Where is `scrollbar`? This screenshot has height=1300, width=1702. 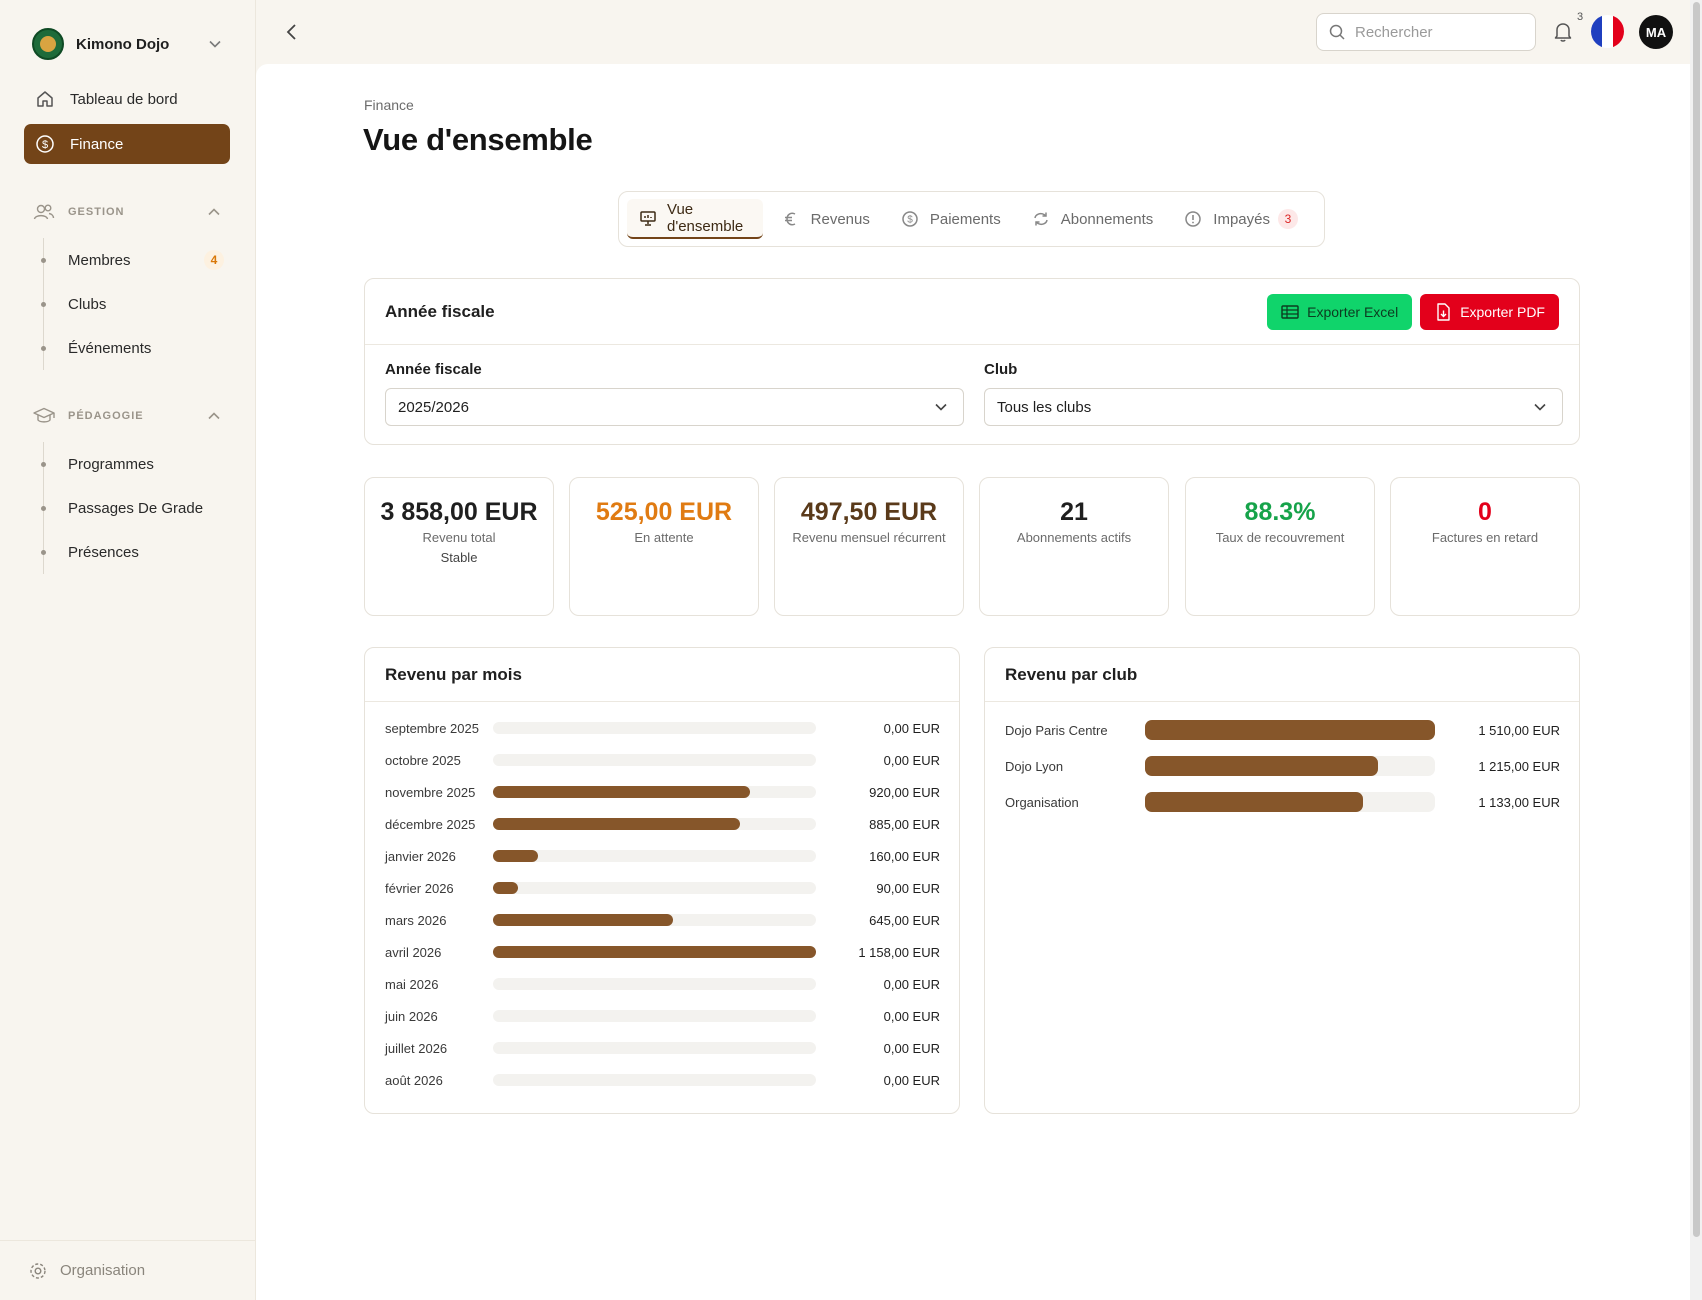 scrollbar is located at coordinates (1696, 650).